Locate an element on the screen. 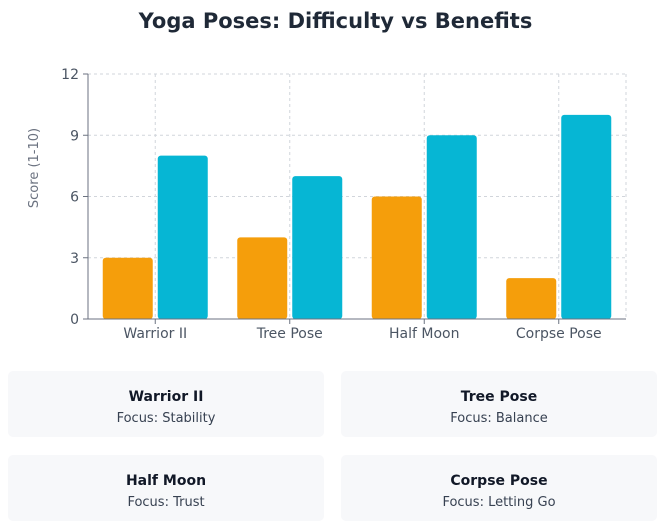  x-tick-label: Tree Pose is located at coordinates (289, 334).